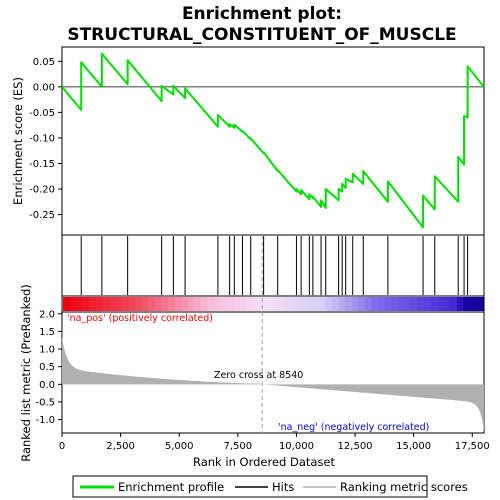  I want to click on x-tick-label: 7,500, so click(238, 446).